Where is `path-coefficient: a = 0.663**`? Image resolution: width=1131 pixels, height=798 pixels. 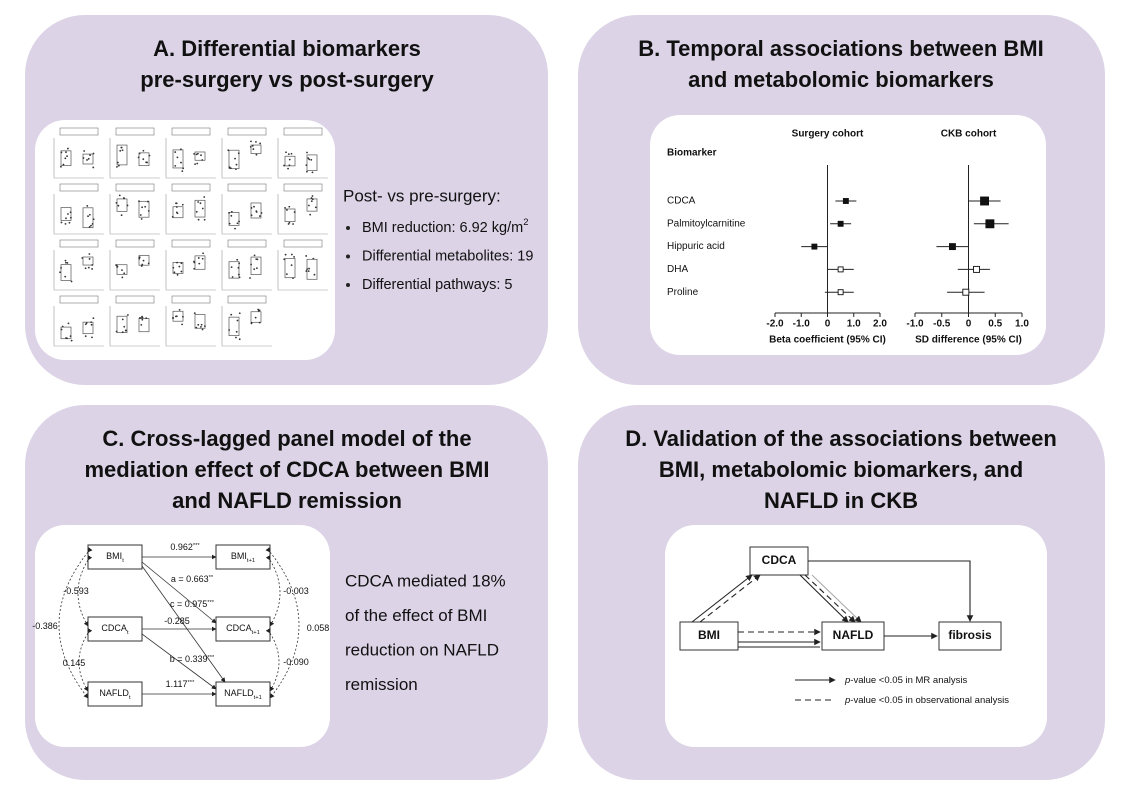 path-coefficient: a = 0.663** is located at coordinates (192, 579).